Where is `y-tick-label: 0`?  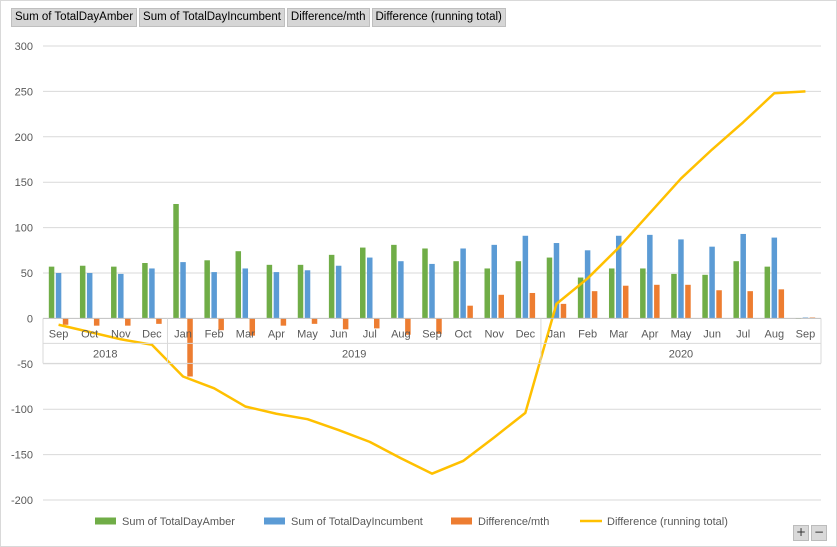 y-tick-label: 0 is located at coordinates (30, 319).